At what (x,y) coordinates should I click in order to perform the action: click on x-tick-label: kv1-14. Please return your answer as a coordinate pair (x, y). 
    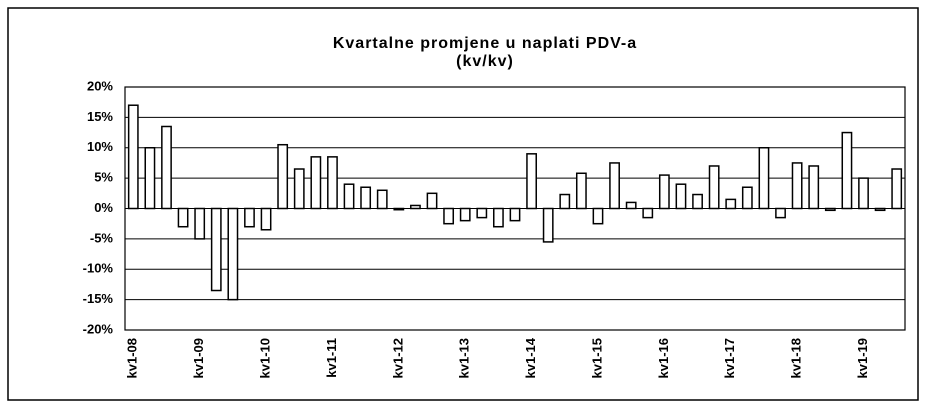
    Looking at the image, I should click on (530, 357).